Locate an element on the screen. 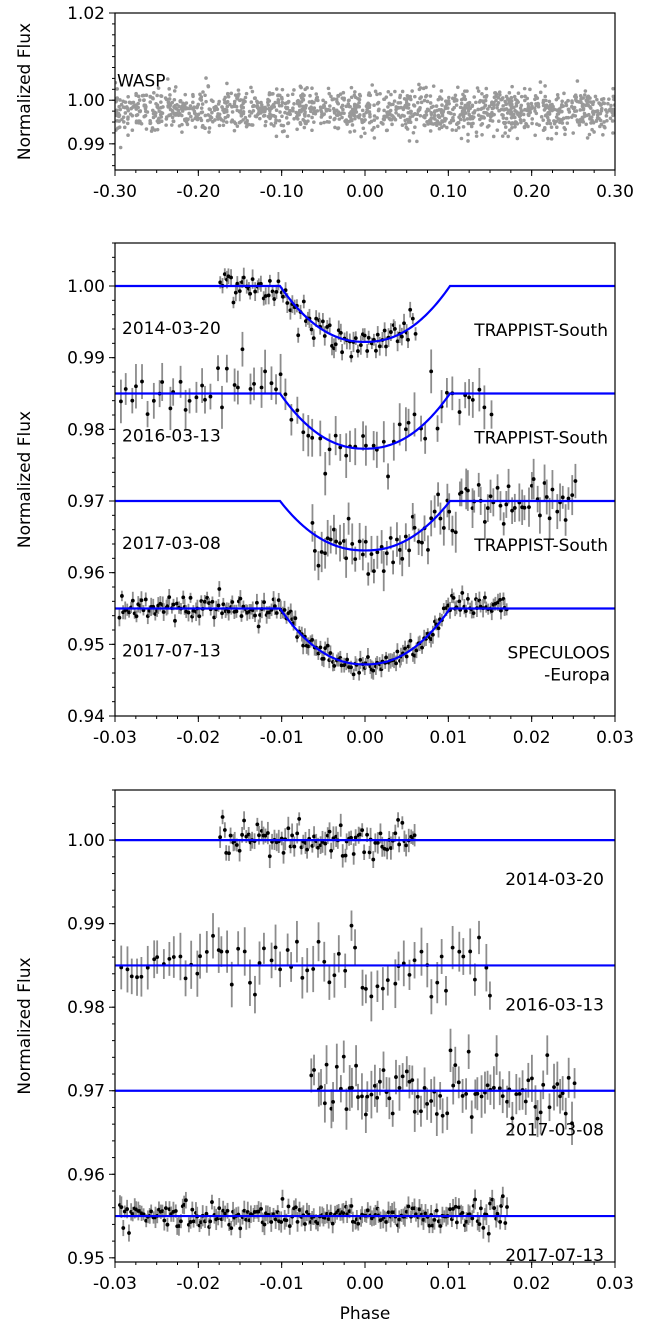 The width and height of the screenshot is (667, 1331). x-tick-label: -0.03 is located at coordinates (115, 738).